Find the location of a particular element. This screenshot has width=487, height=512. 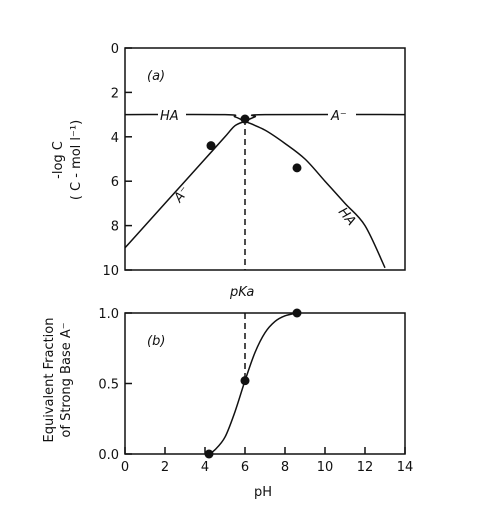

panel-a-ytick-label: 4 is located at coordinates (115, 138).